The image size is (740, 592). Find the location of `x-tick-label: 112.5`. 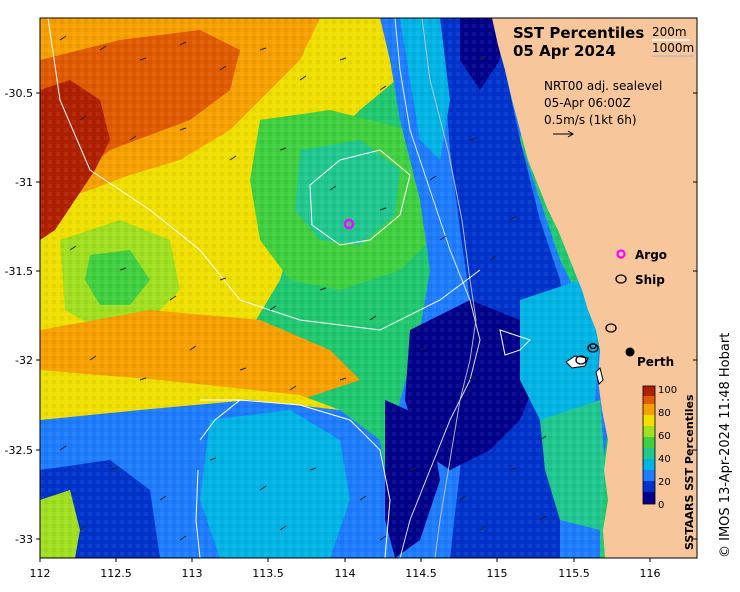

x-tick-label: 112.5 is located at coordinates (116, 573).